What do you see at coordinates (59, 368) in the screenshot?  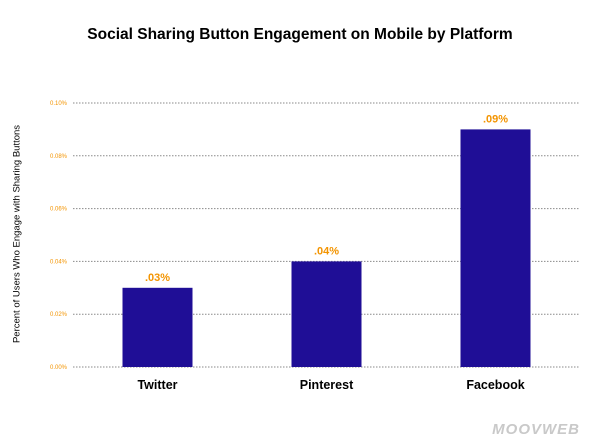 I see `y-tick-label: 0.00%` at bounding box center [59, 368].